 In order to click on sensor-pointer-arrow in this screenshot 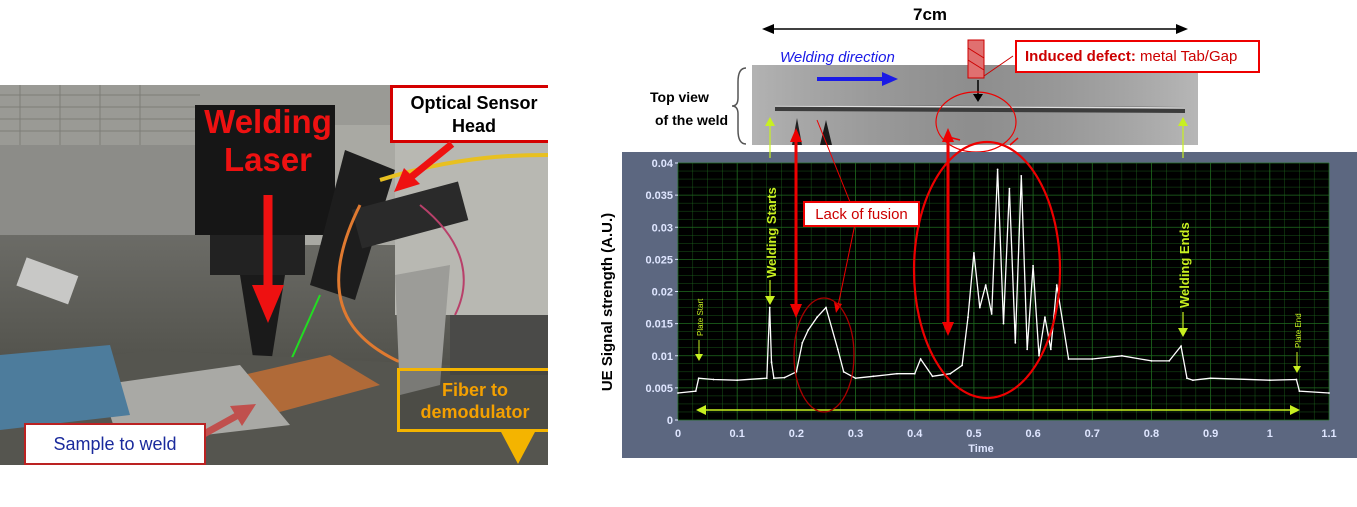, I will do `click(424, 166)`.